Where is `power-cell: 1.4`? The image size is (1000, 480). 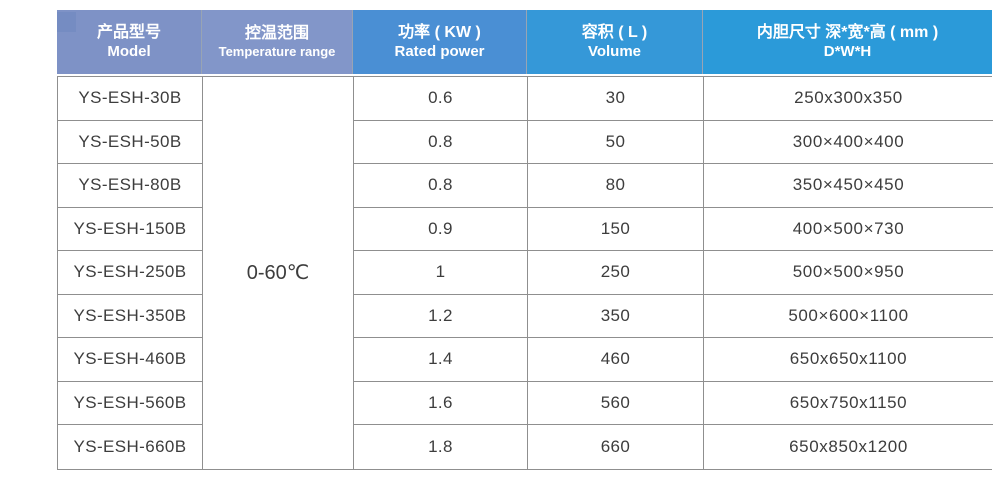 power-cell: 1.4 is located at coordinates (441, 360).